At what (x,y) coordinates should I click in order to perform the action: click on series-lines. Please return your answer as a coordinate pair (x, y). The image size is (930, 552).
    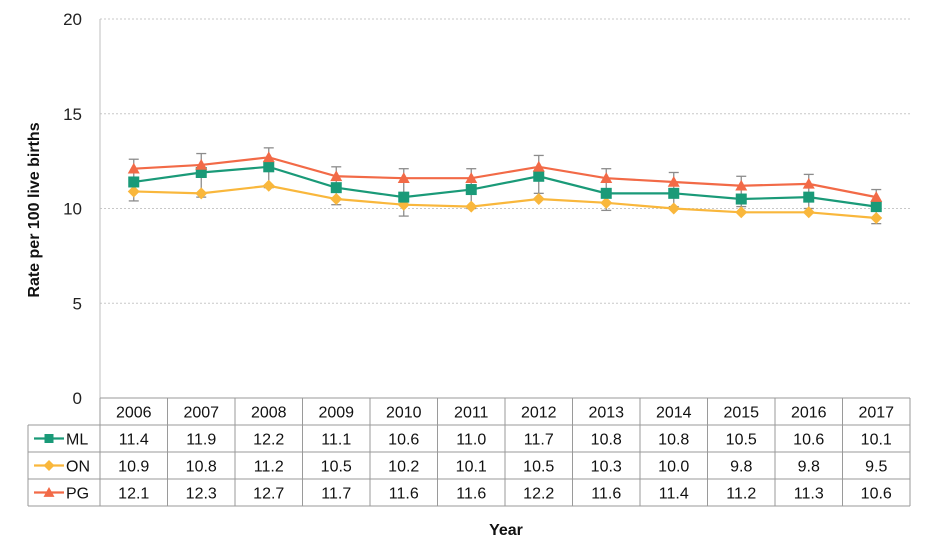
    Looking at the image, I should click on (505, 188).